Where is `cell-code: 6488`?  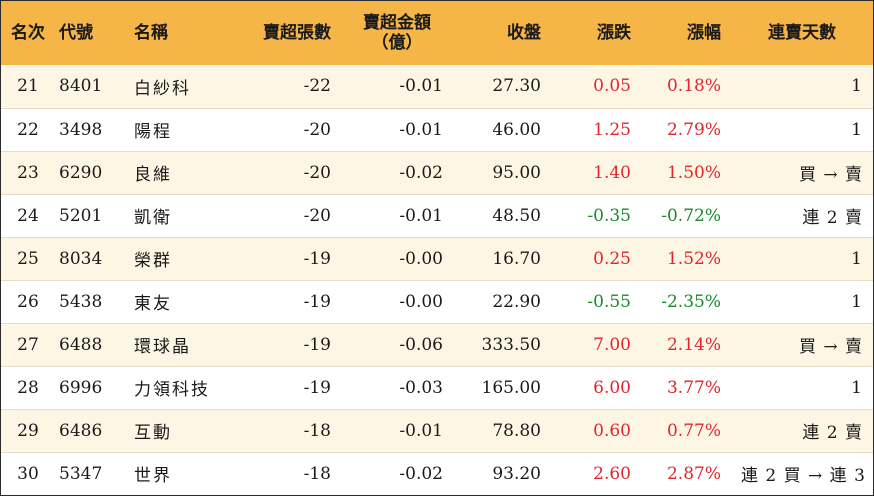
cell-code: 6488 is located at coordinates (86, 344).